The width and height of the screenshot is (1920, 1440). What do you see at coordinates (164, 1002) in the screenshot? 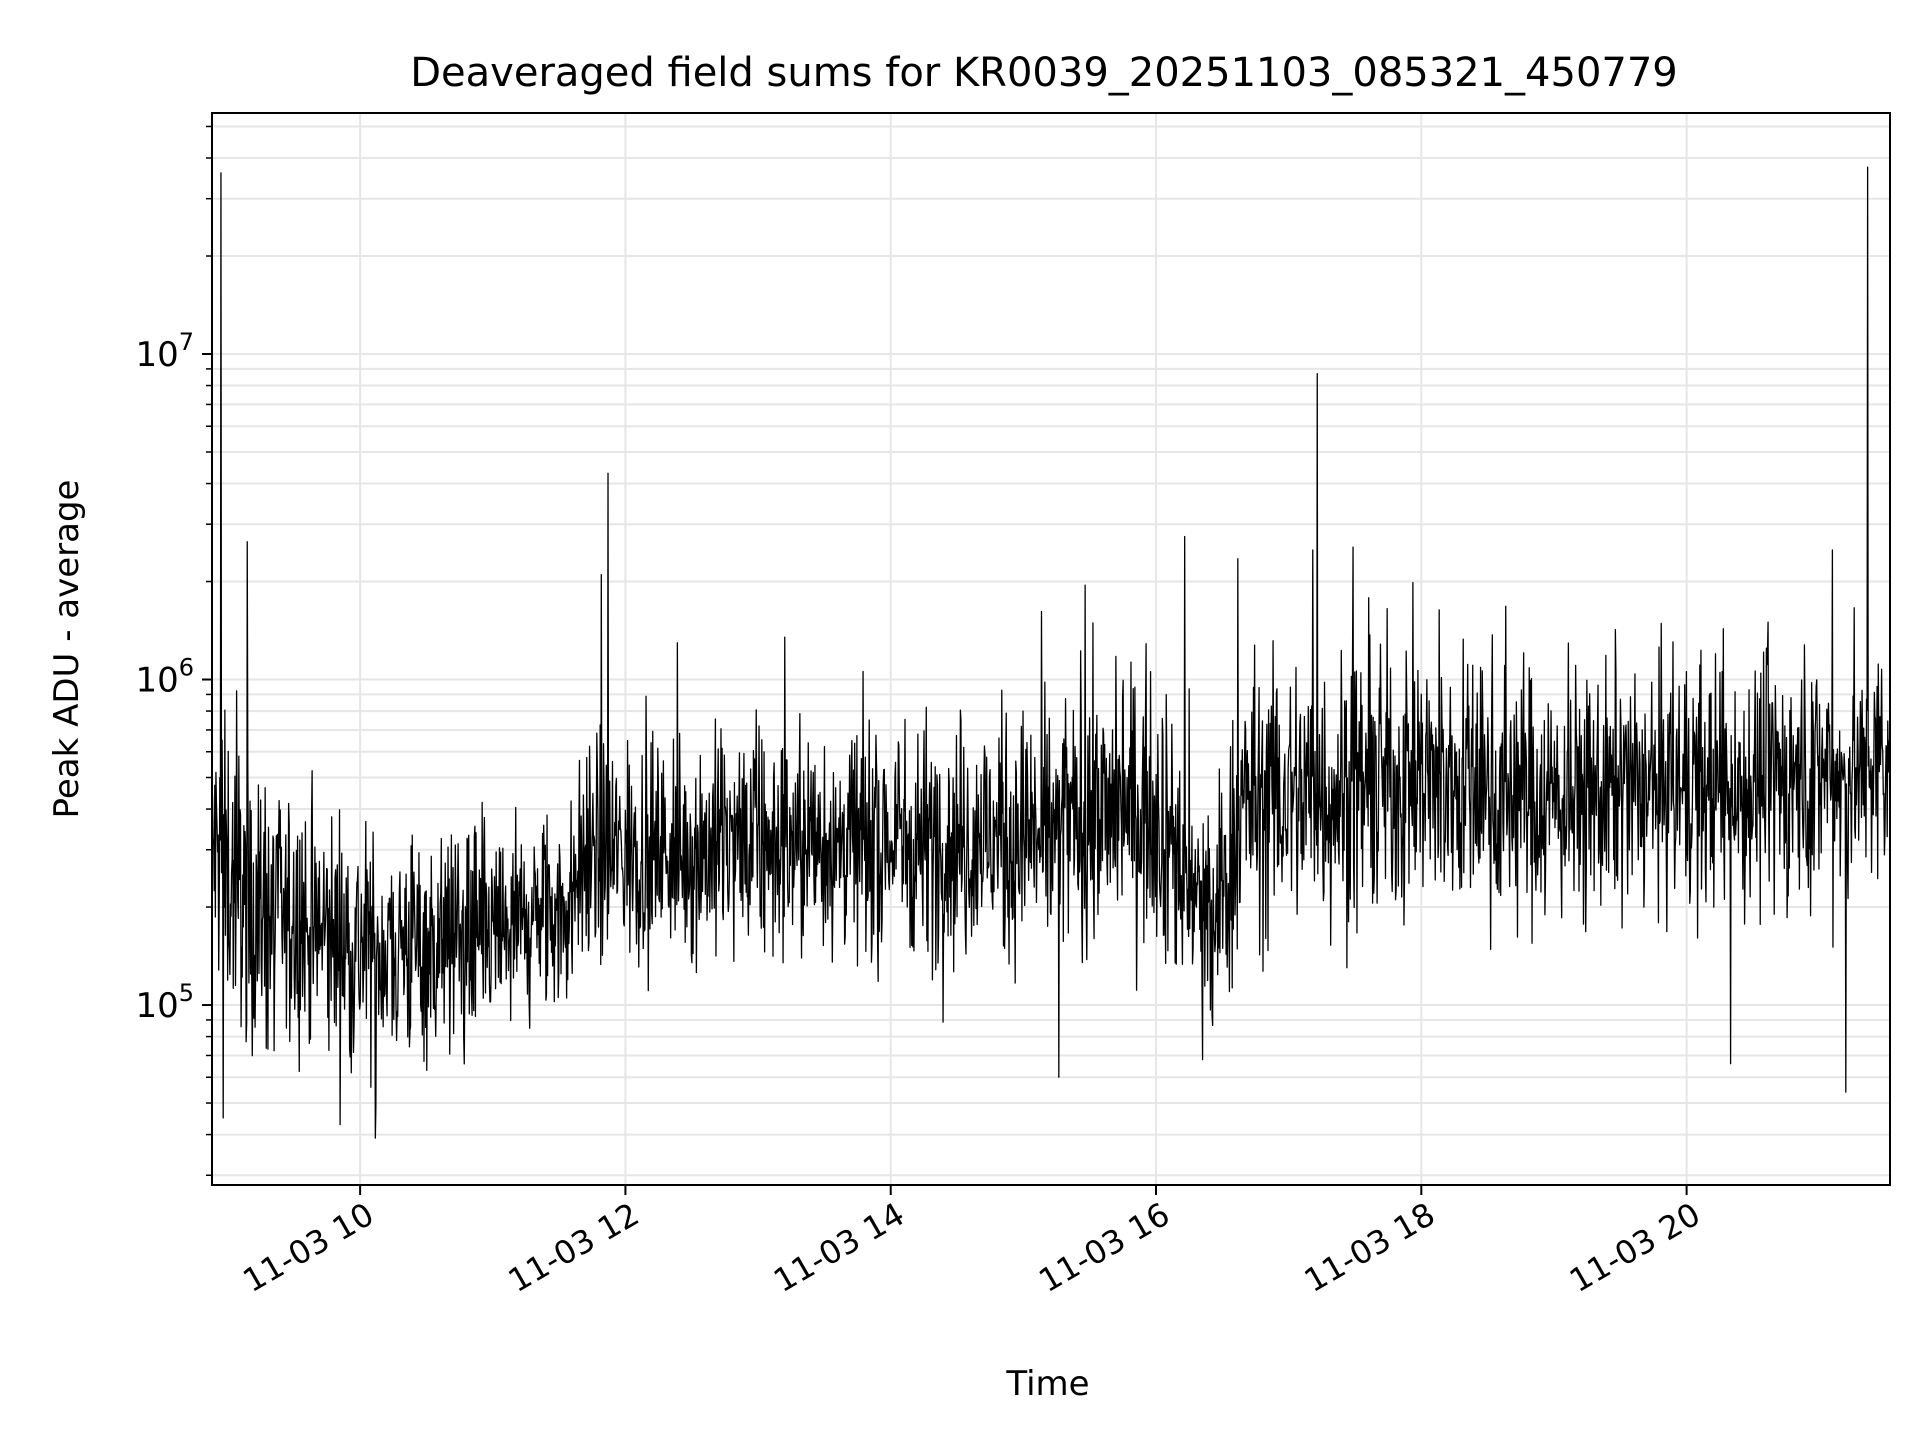
I see `y-tick-label: 10⁵` at bounding box center [164, 1002].